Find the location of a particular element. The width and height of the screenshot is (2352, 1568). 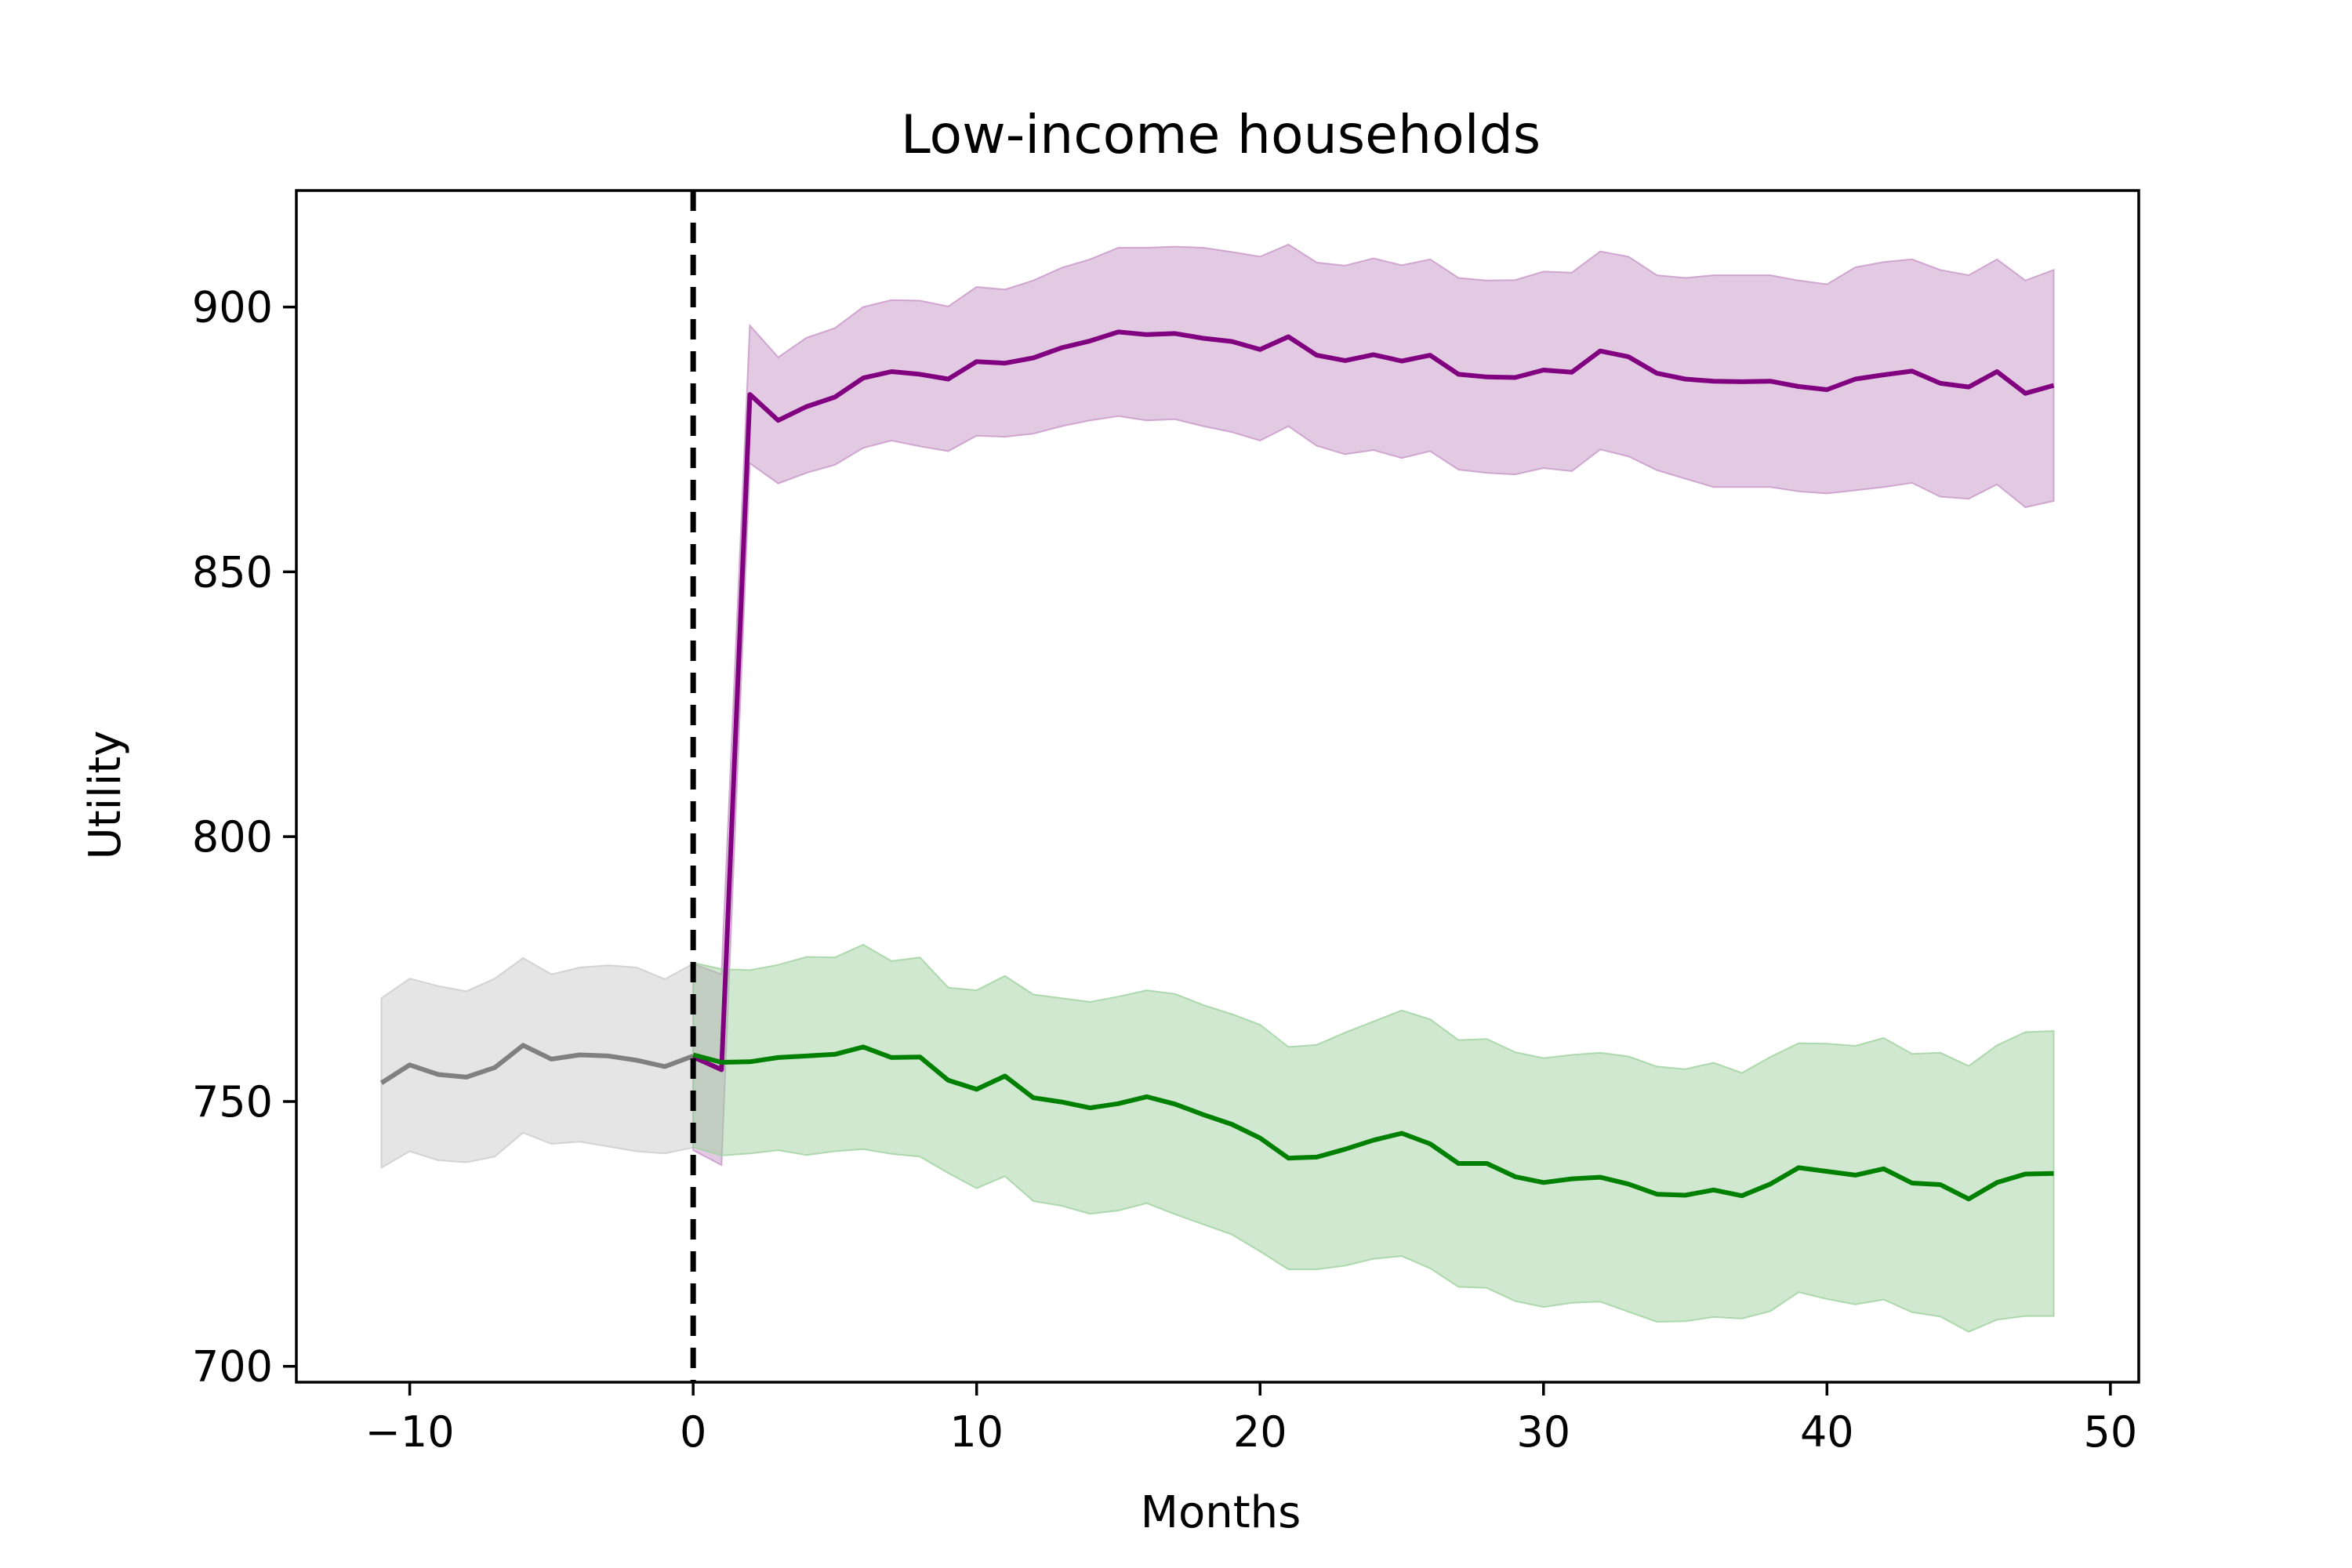

x-tick-label: 40 is located at coordinates (1827, 1432).